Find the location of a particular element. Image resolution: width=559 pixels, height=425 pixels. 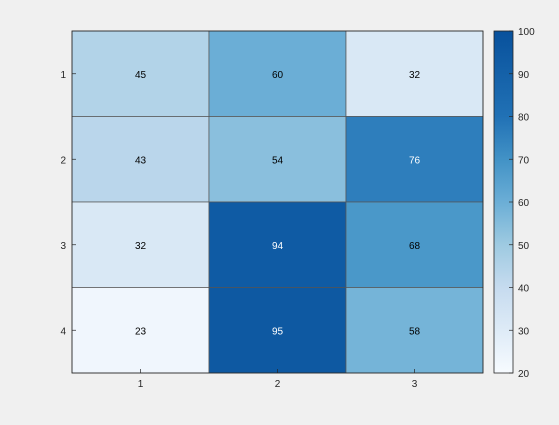

cell-value-label: 23 is located at coordinates (141, 331).